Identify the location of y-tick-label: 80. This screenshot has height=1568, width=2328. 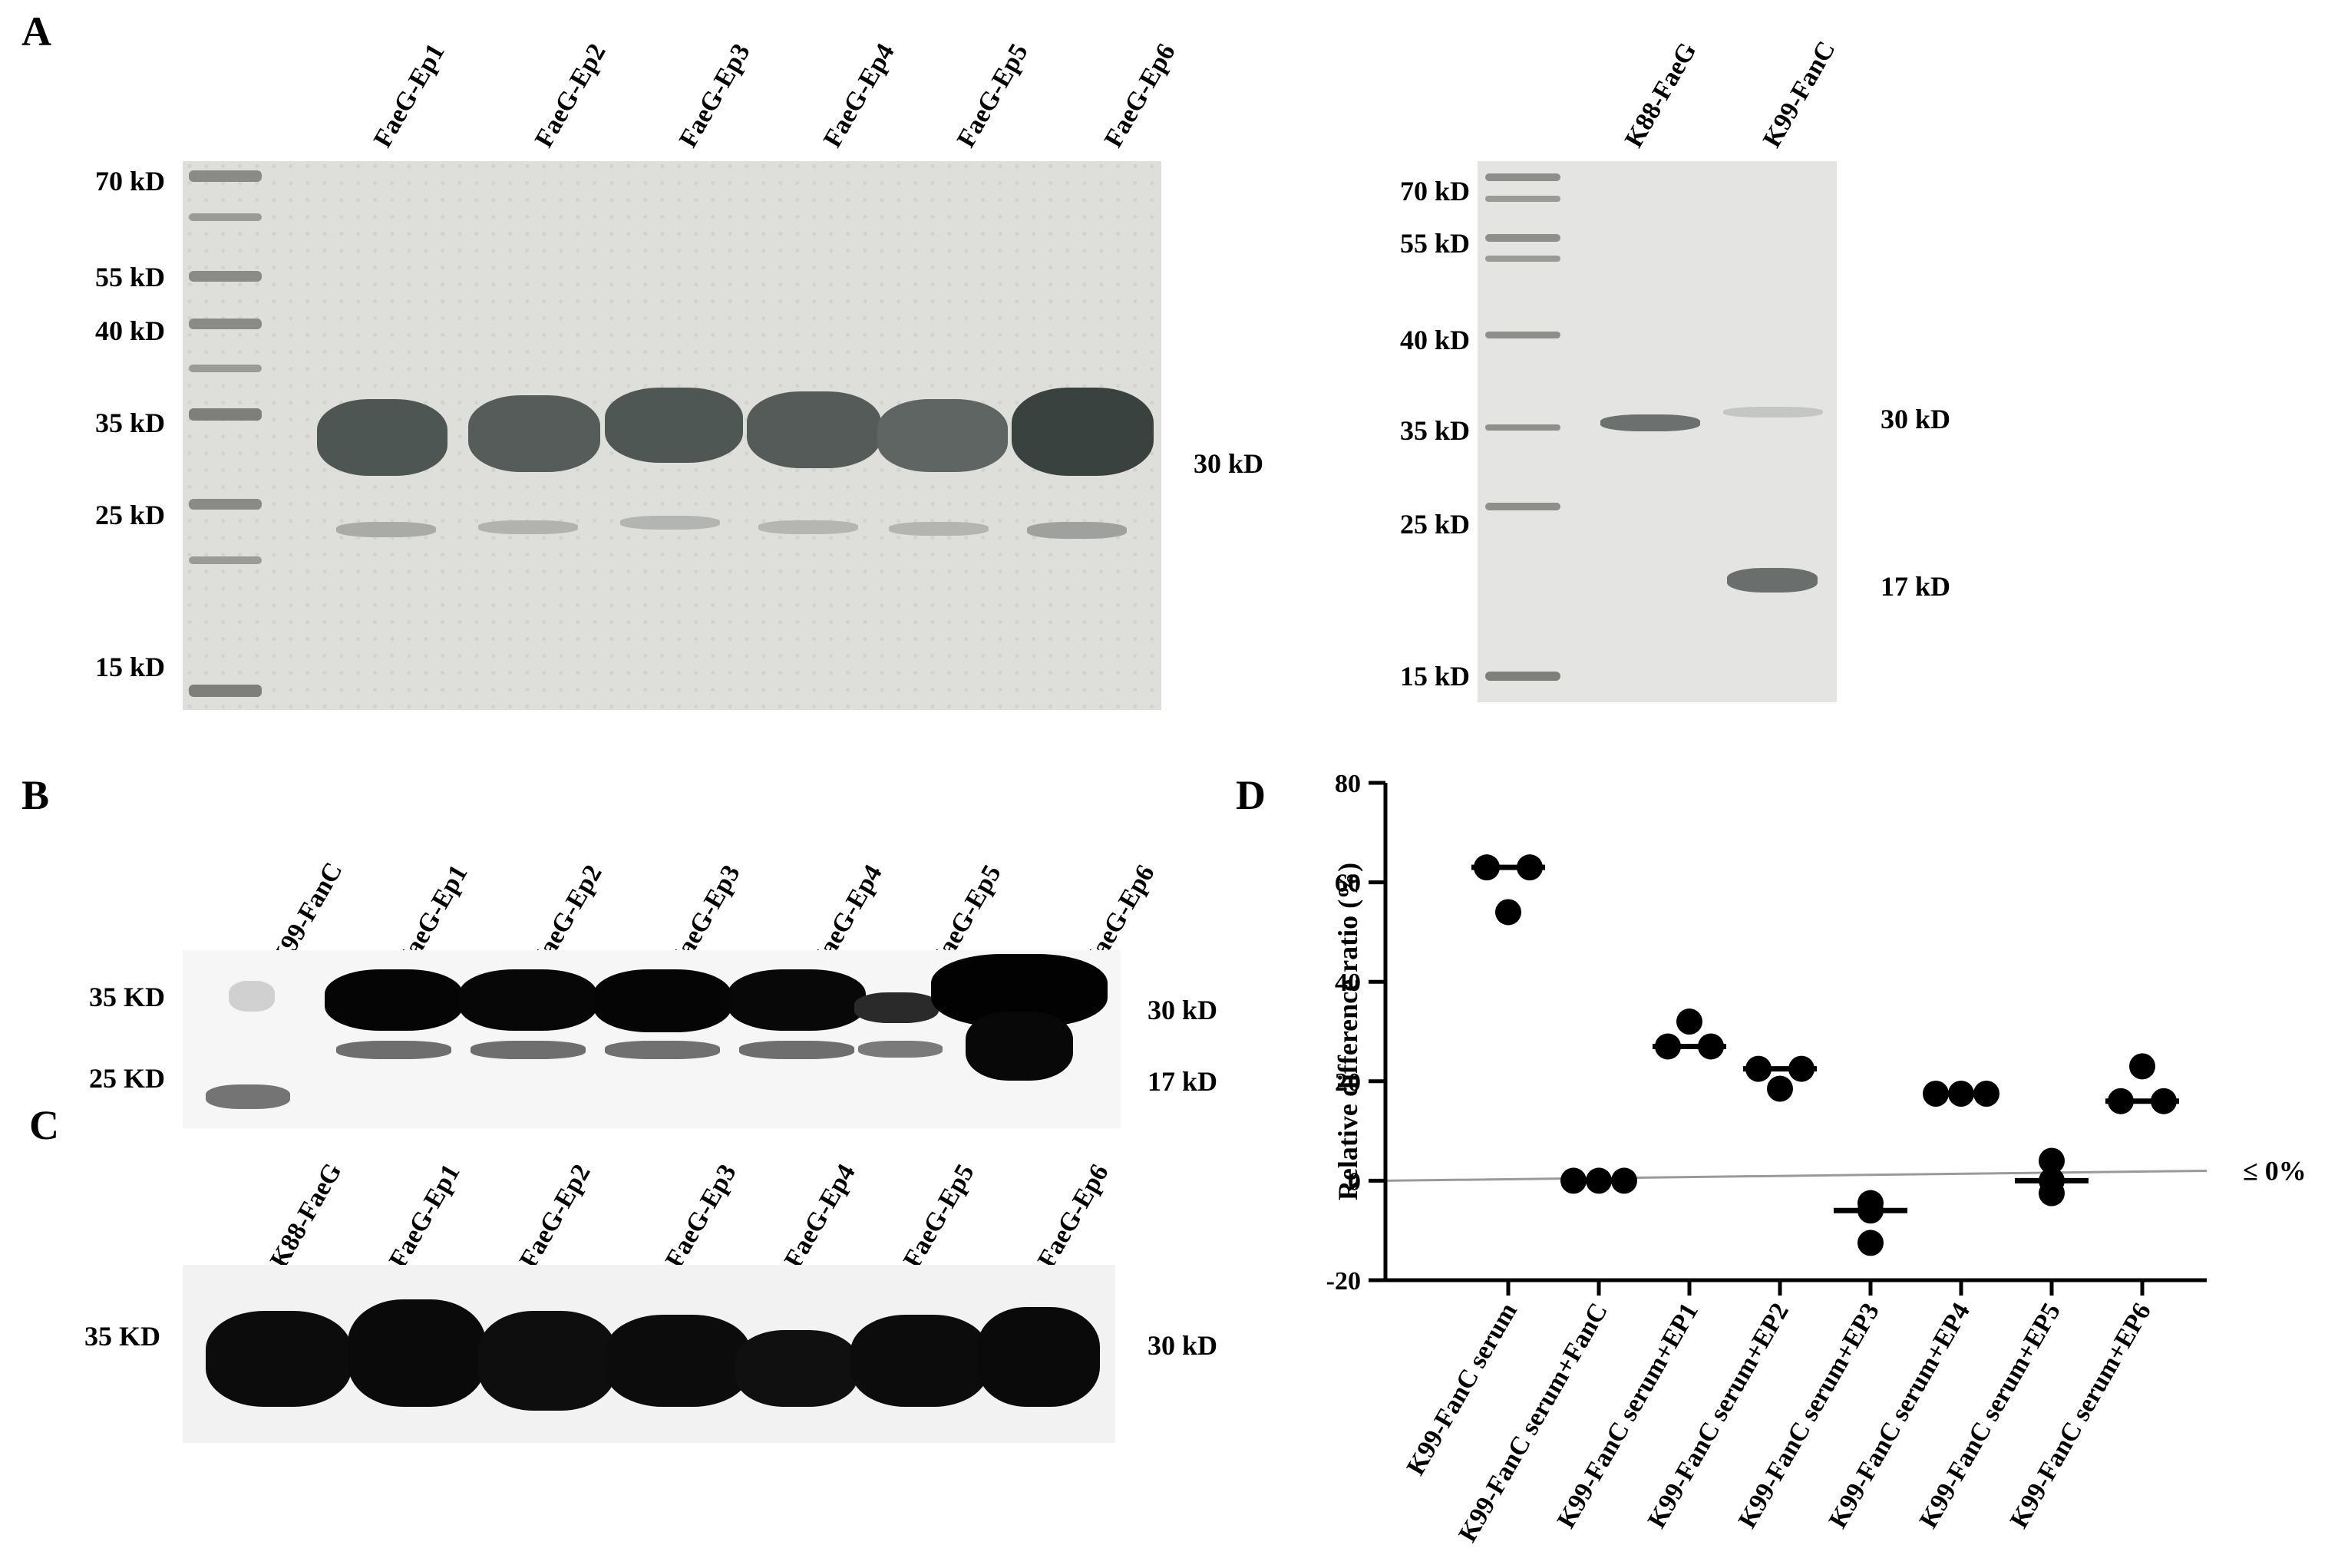
(1348, 784).